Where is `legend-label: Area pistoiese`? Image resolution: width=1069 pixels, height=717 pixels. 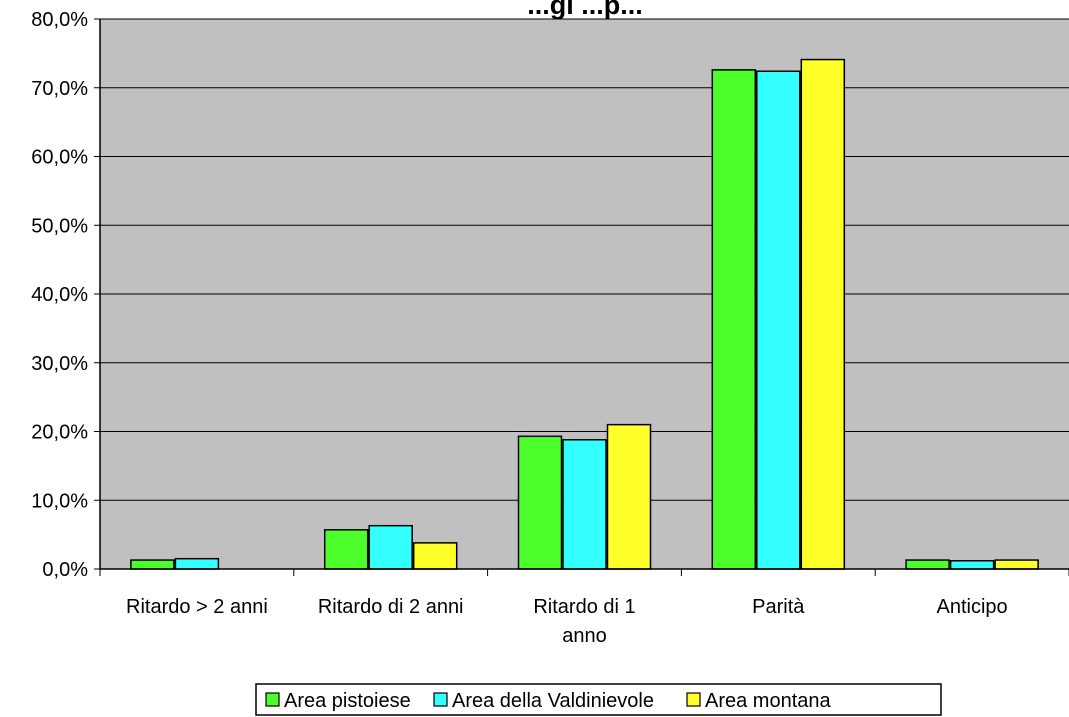 legend-label: Area pistoiese is located at coordinates (347, 701).